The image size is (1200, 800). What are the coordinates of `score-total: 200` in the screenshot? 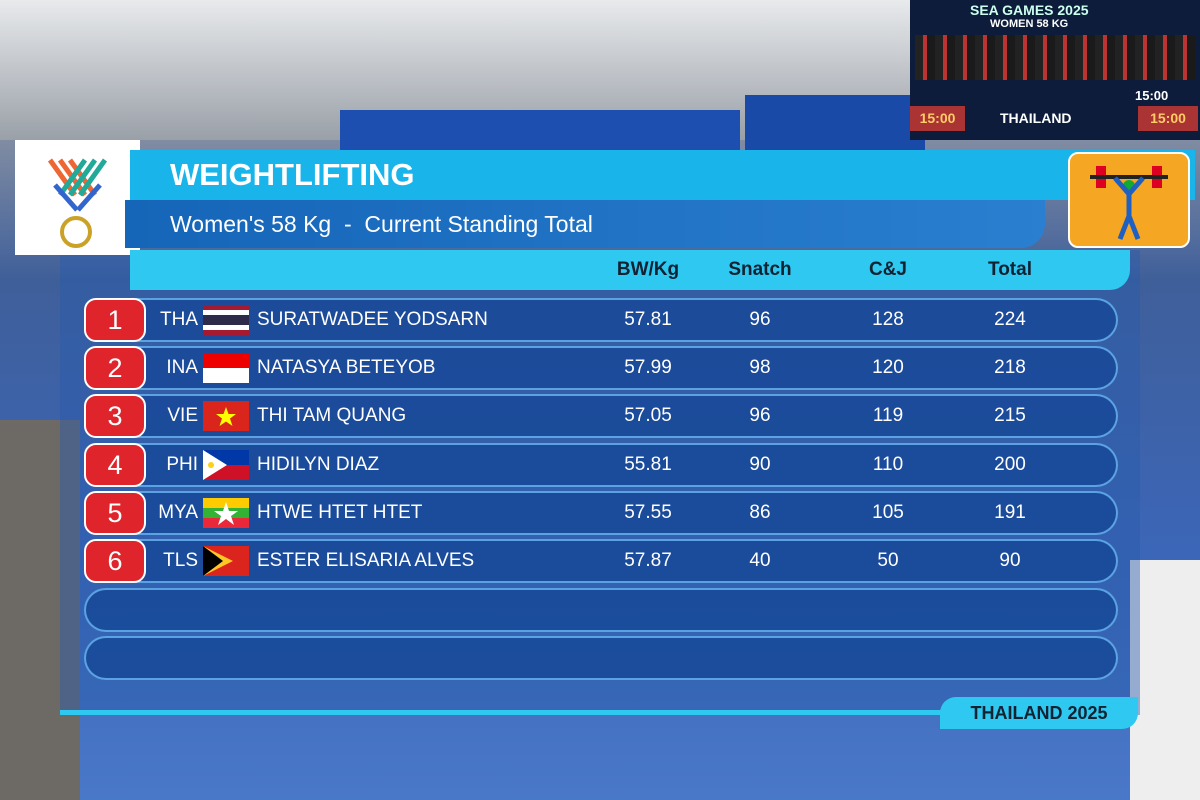 It's located at (1010, 464).